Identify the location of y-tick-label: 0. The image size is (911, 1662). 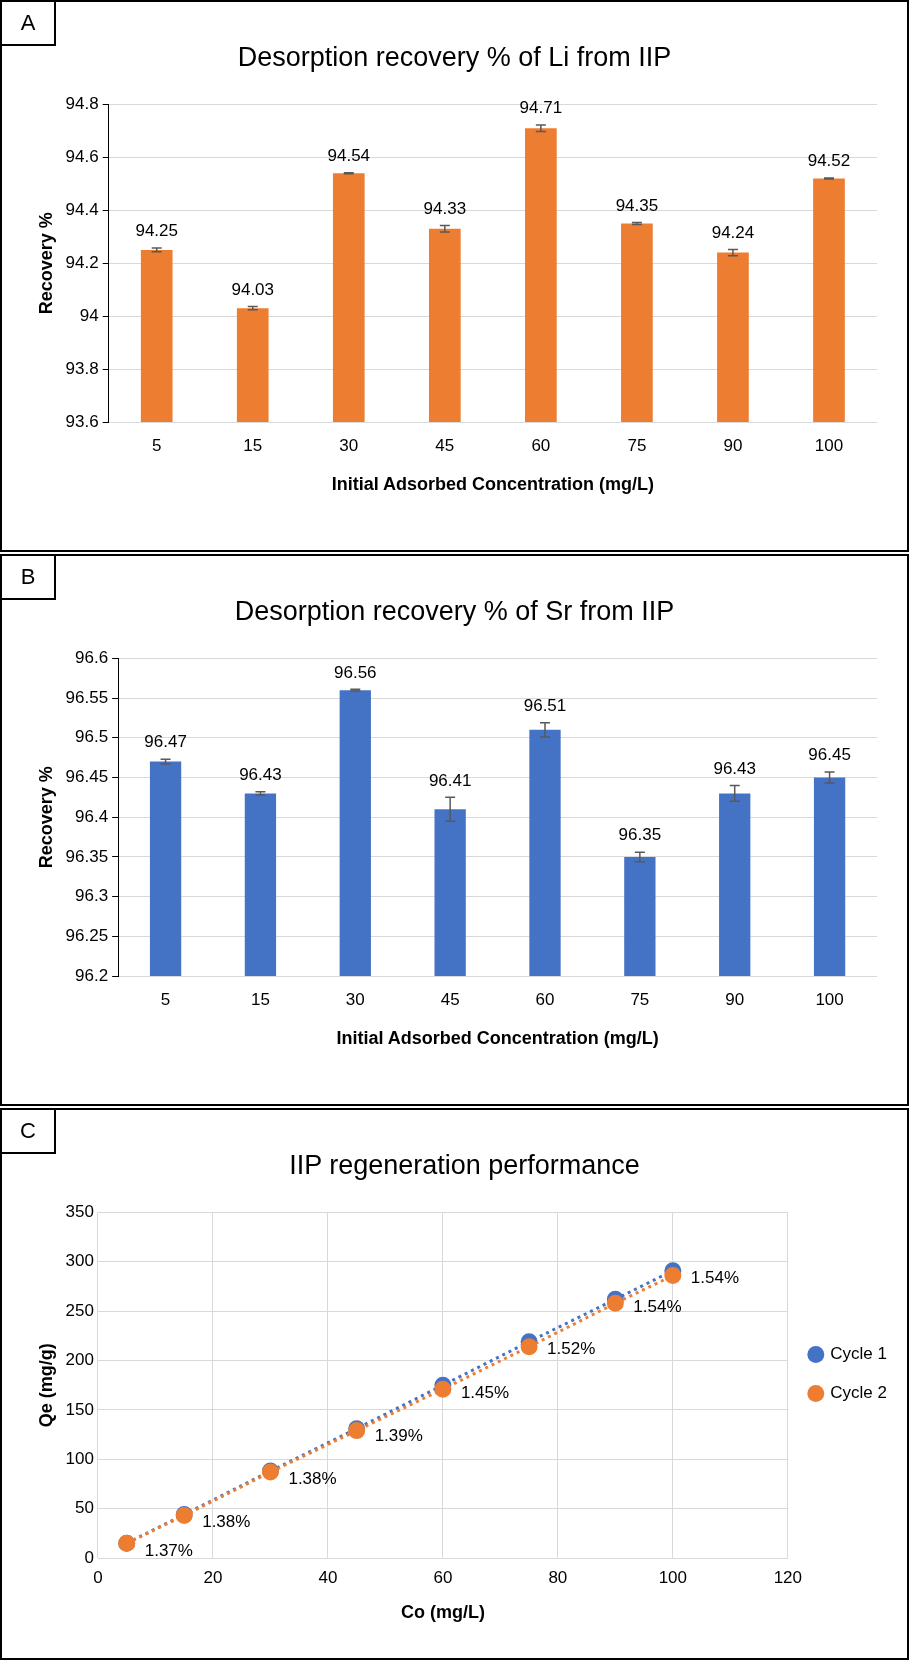
(89, 1557).